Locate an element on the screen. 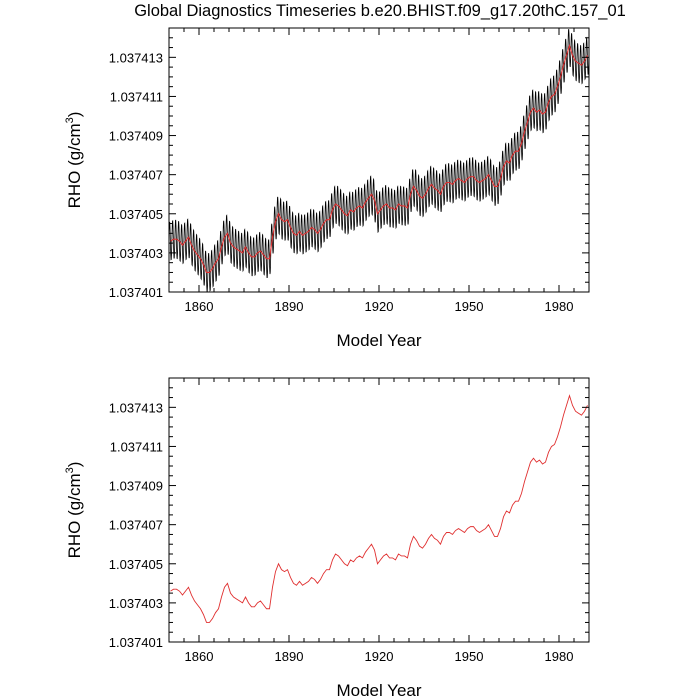 The height and width of the screenshot is (700, 700). bottom-y-axis-title: RHO (g/cm3) is located at coordinates (74, 510).